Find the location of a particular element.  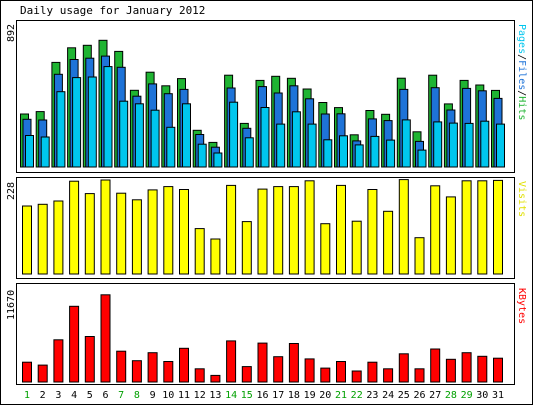

panel-visits-max-label: 228 is located at coordinates (11, 191).